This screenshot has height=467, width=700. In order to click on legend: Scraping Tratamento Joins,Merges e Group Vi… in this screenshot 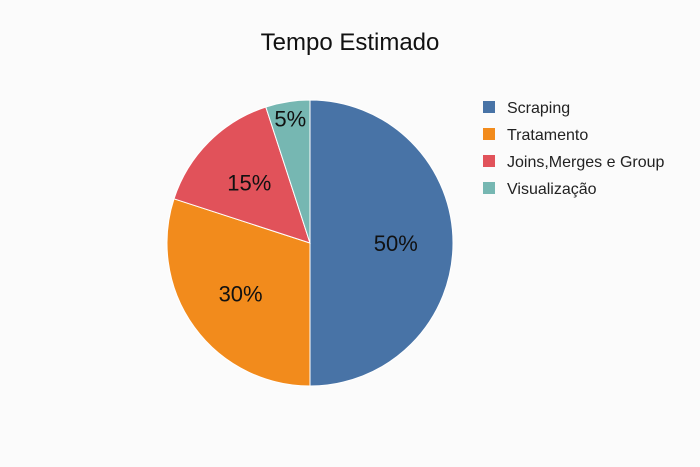, I will do `click(574, 149)`.